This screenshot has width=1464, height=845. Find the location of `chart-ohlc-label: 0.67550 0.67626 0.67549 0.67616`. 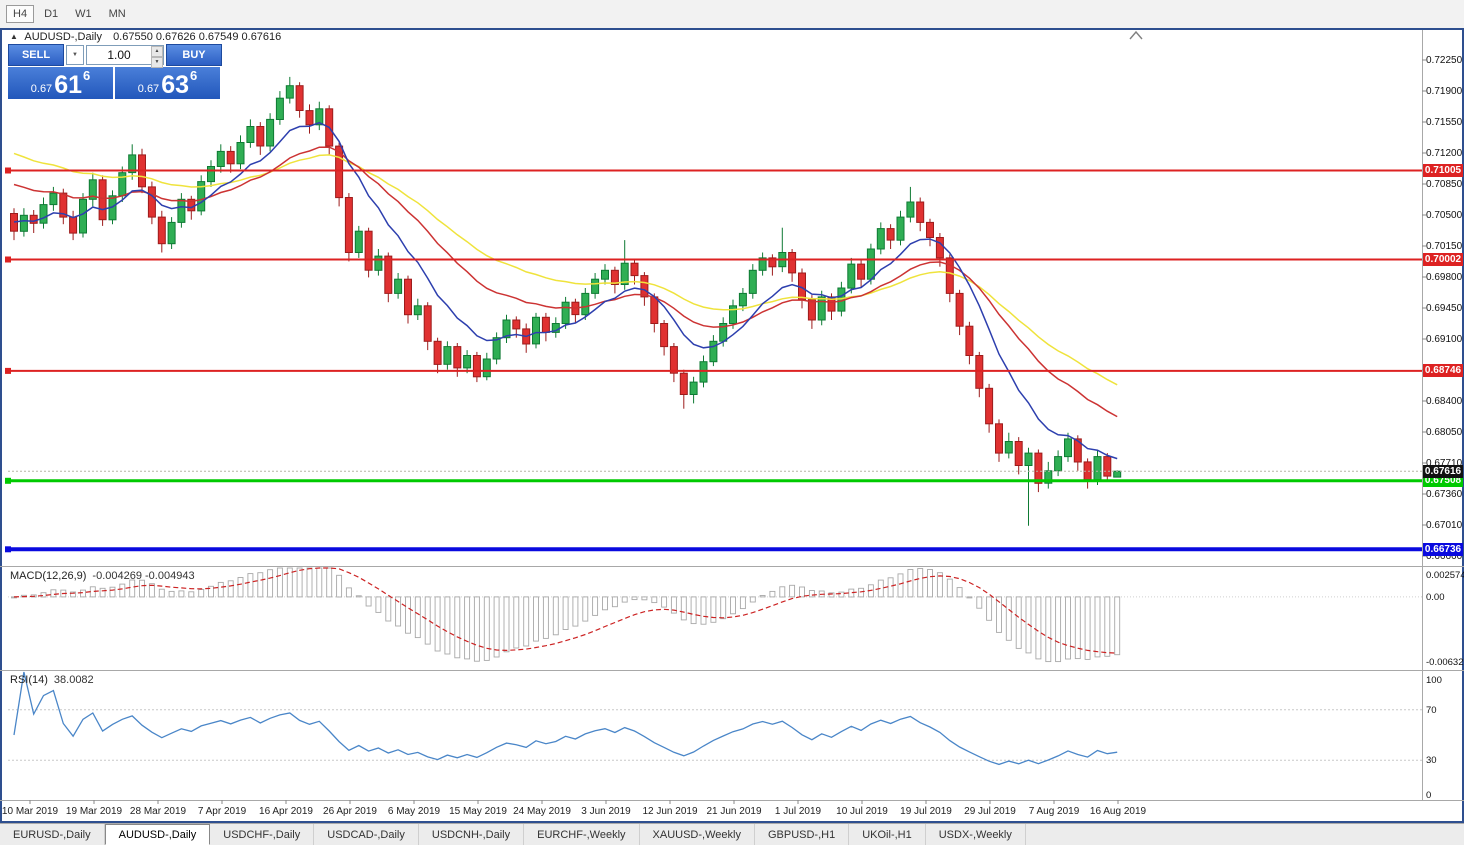

chart-ohlc-label: 0.67550 0.67626 0.67549 0.67616 is located at coordinates (197, 37).